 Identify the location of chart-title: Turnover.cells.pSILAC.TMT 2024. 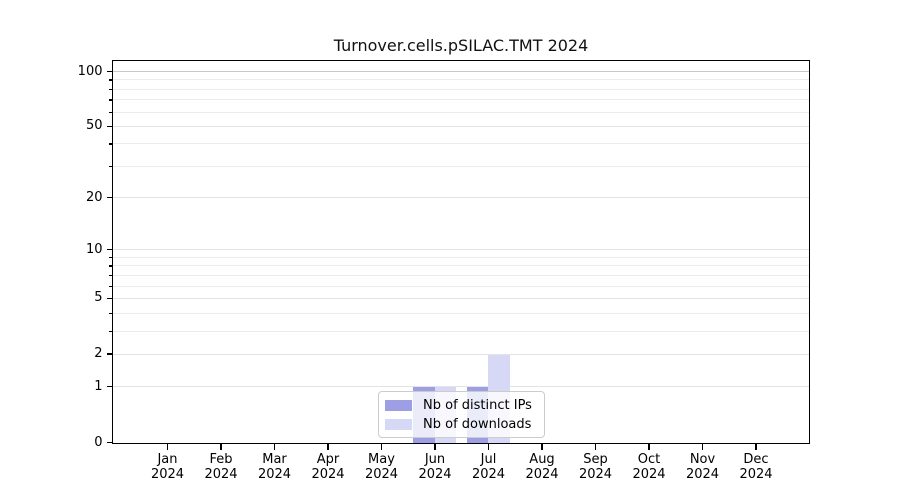
(461, 45).